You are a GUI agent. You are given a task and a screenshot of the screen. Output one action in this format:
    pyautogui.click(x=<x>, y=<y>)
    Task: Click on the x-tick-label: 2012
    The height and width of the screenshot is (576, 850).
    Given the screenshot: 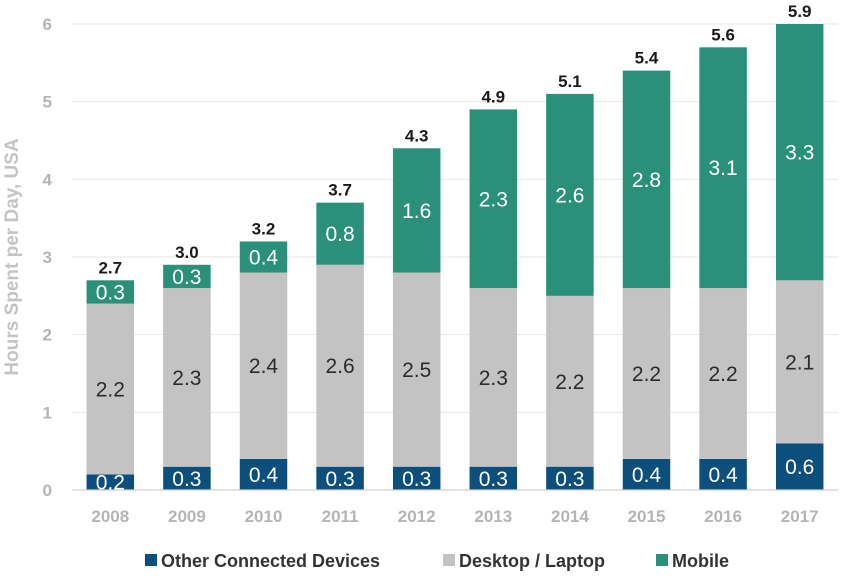 What is the action you would take?
    pyautogui.click(x=417, y=516)
    